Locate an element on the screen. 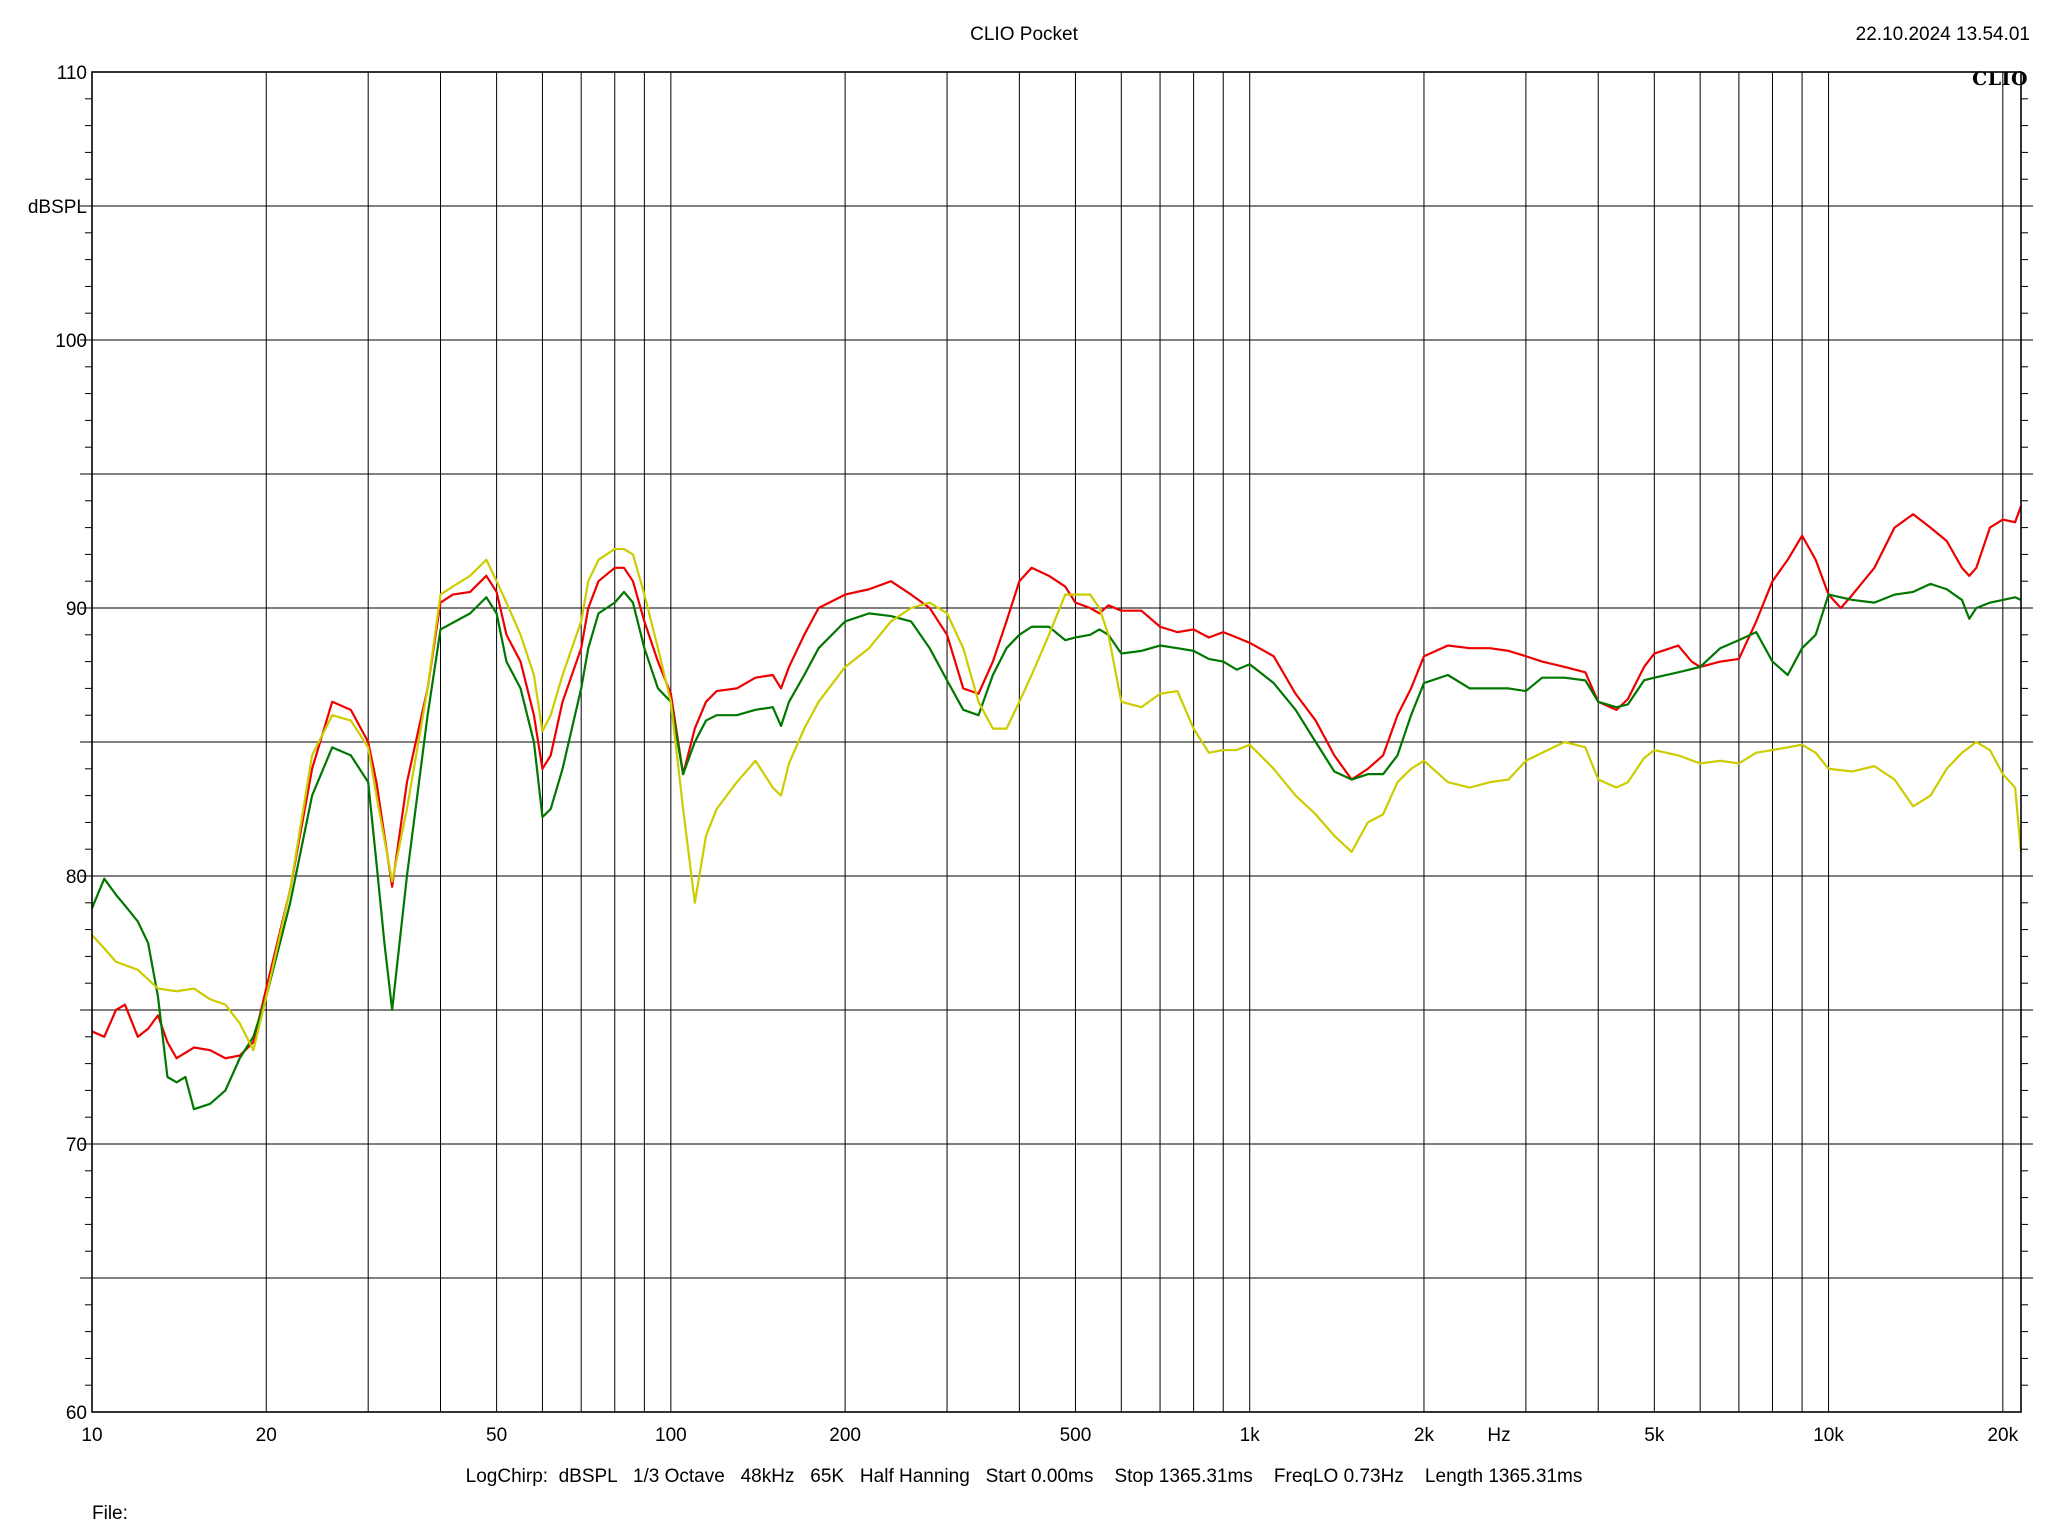 This screenshot has width=2048, height=1536. x-tick-label: 5k is located at coordinates (1654, 1435).